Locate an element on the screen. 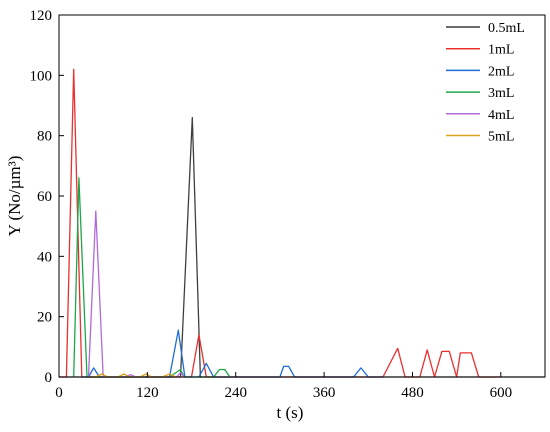  legend: 0.5mL 1mL 2mL 3mL 4mL 5mL is located at coordinates (485, 83).